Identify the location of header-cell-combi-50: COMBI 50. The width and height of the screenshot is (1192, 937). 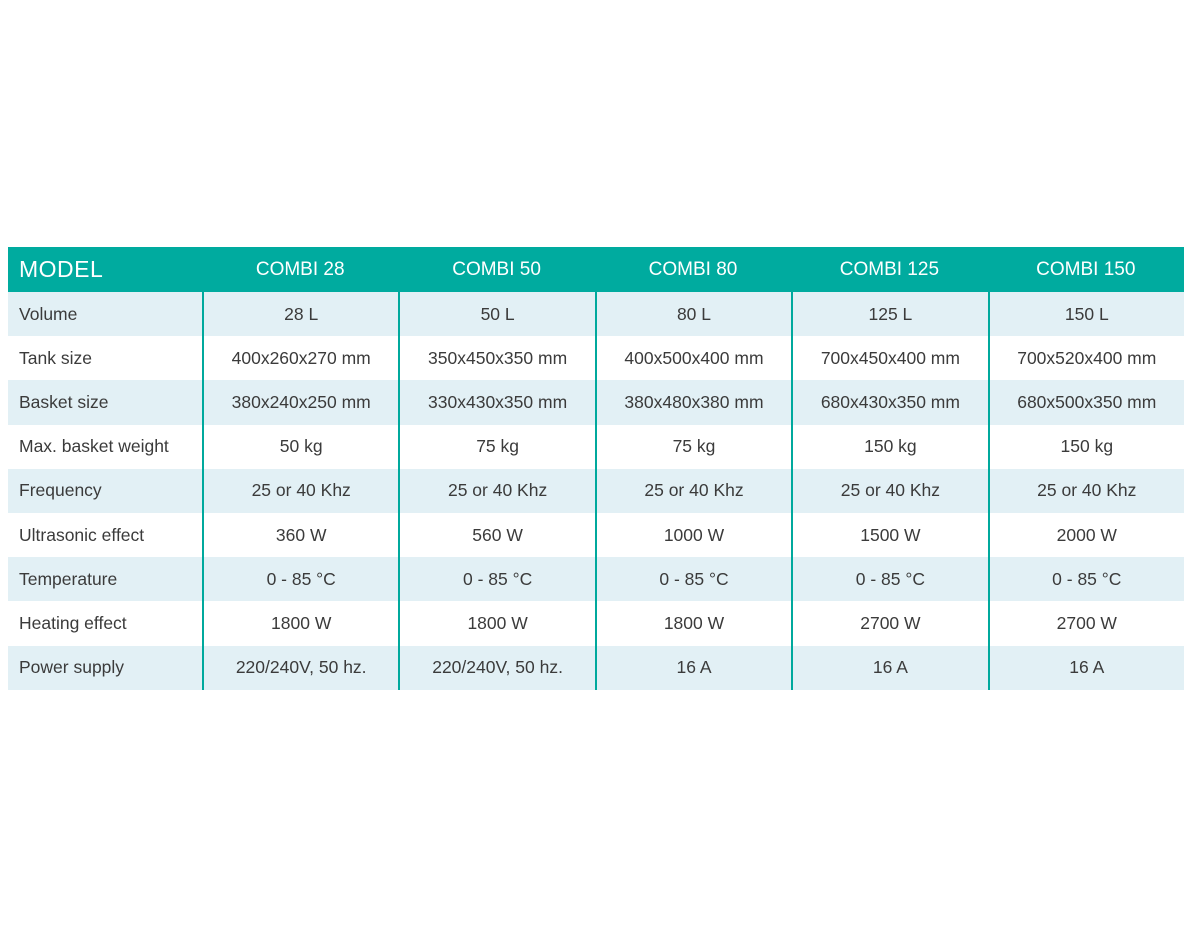
(496, 269).